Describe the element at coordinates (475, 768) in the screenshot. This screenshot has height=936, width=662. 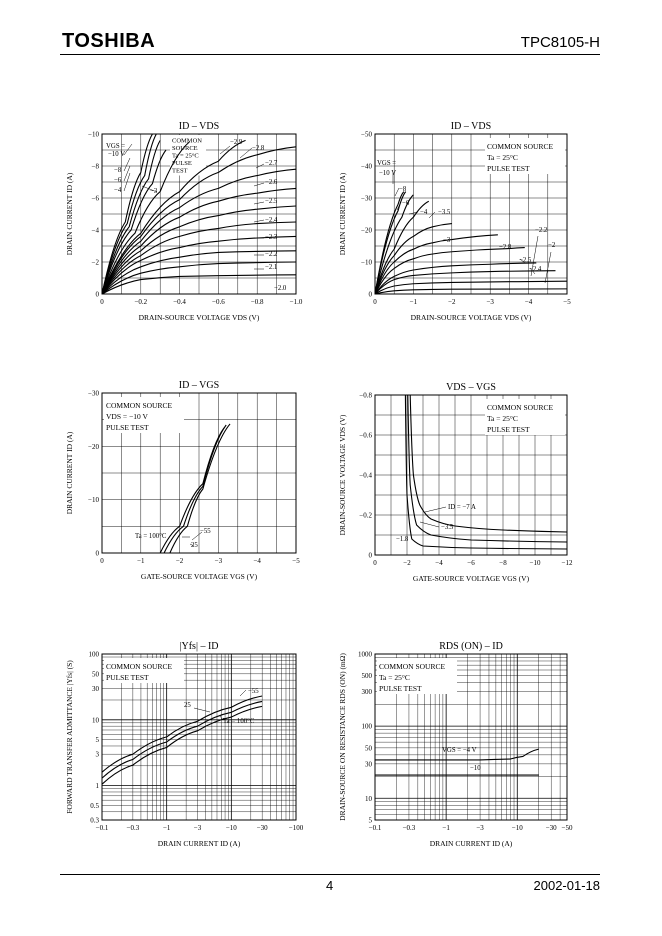
I see `annotation-label: −10` at that location.